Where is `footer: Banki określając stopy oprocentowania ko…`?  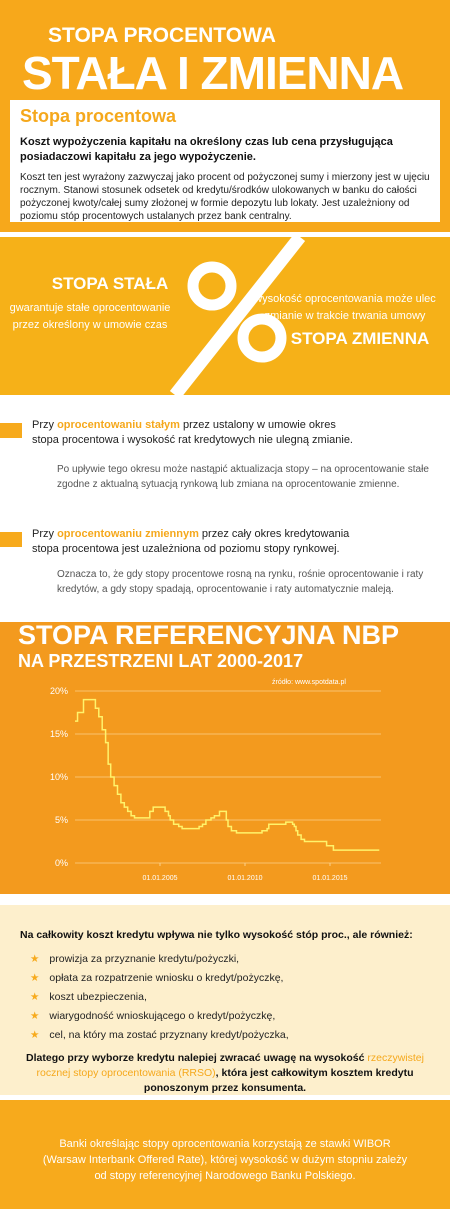
footer: Banki określając stopy oprocentowania ko… is located at coordinates (225, 1154).